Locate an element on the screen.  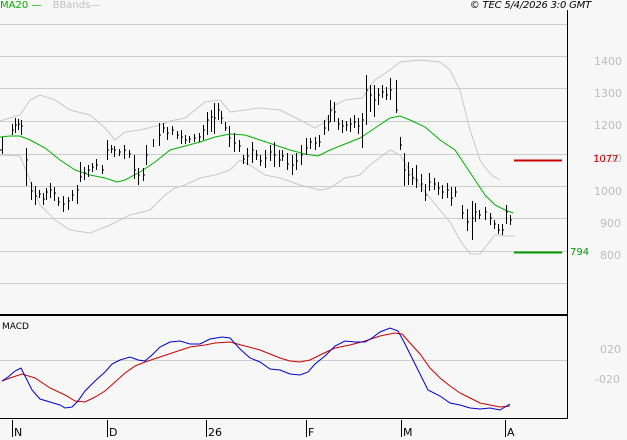
x-tick-label-d: D is located at coordinates (113, 432).